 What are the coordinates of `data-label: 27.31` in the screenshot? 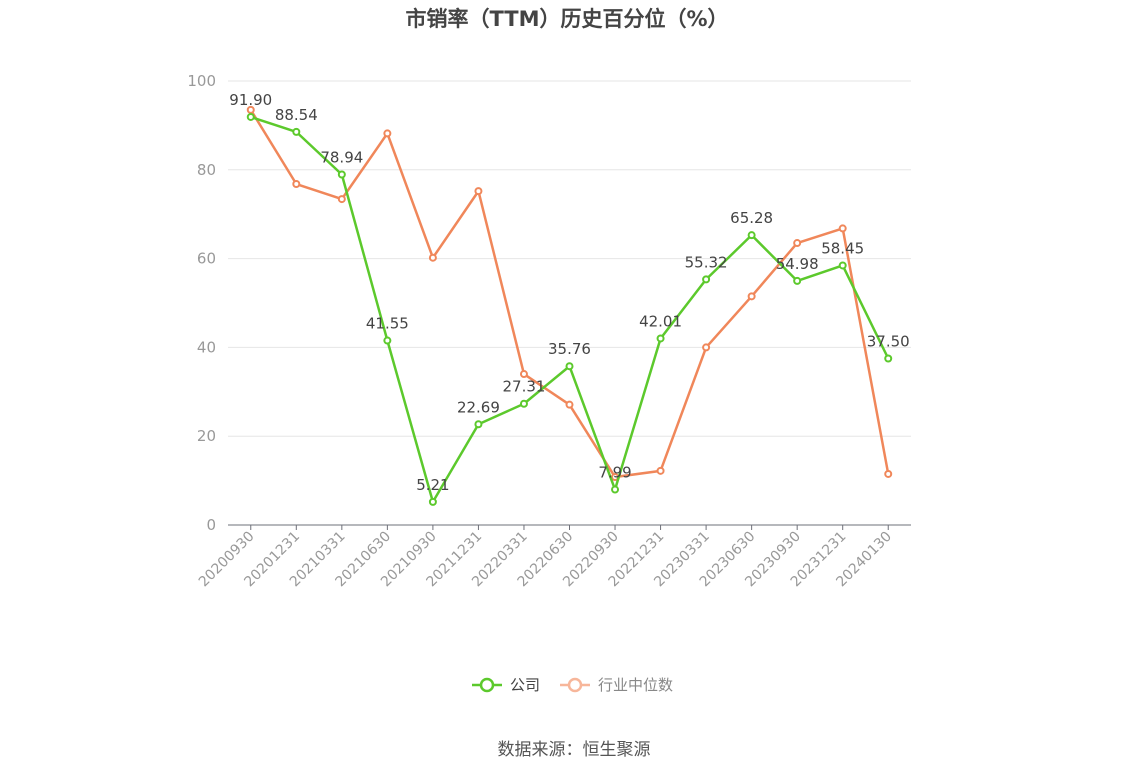 It's located at (523, 387).